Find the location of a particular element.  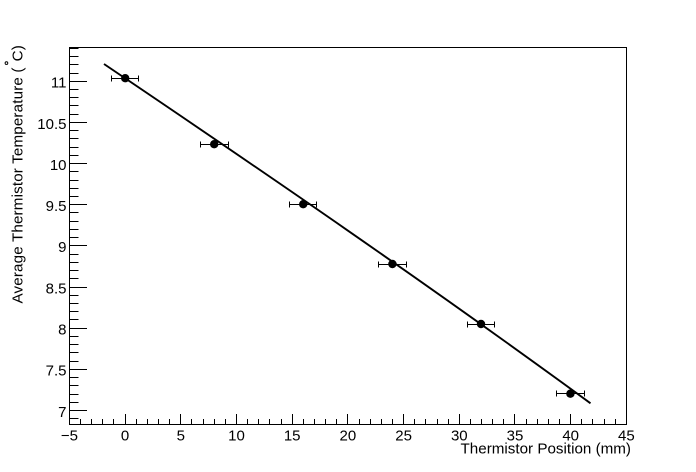

svg-text: 7 is located at coordinates (62, 412).